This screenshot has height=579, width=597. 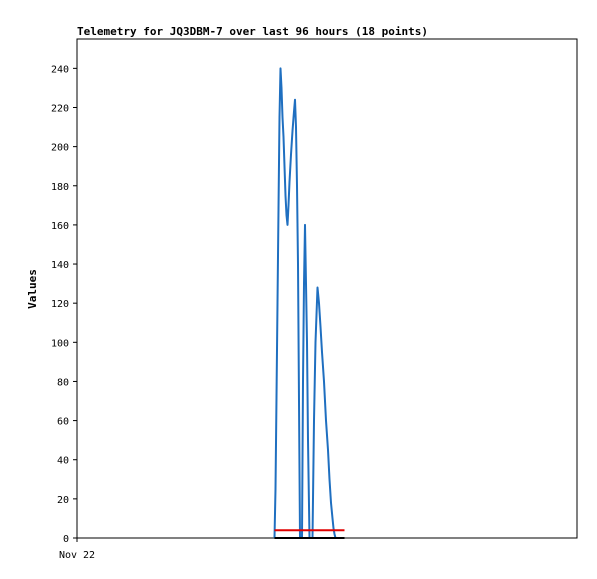 I want to click on y-tick-label: 80, so click(x=63, y=382).